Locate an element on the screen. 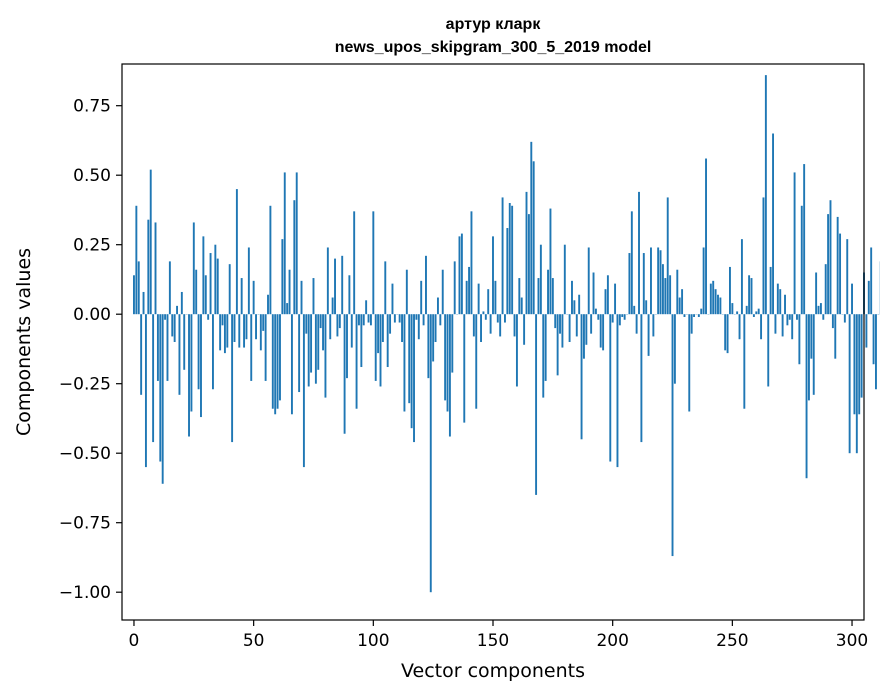 The width and height of the screenshot is (880, 696). x-tick-label-0: 0 is located at coordinates (134, 641).